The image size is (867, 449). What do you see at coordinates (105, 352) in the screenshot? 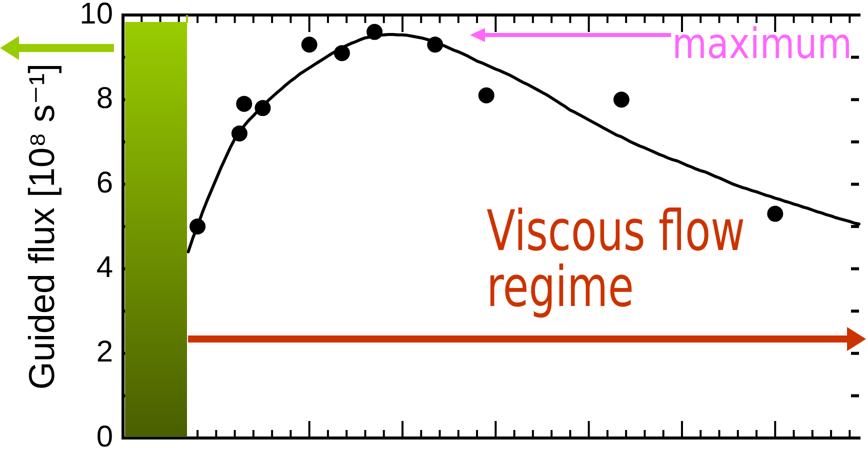
I see `y-tick-label: 2` at bounding box center [105, 352].